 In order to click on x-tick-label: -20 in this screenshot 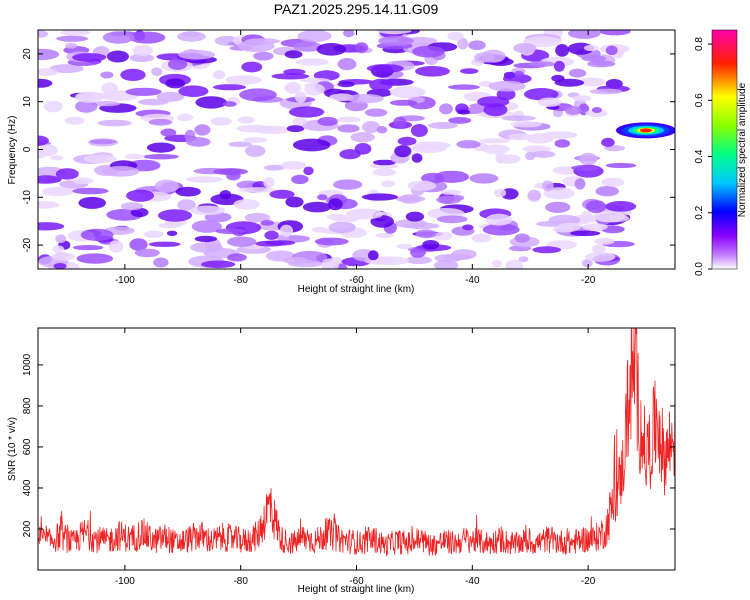, I will do `click(588, 280)`.